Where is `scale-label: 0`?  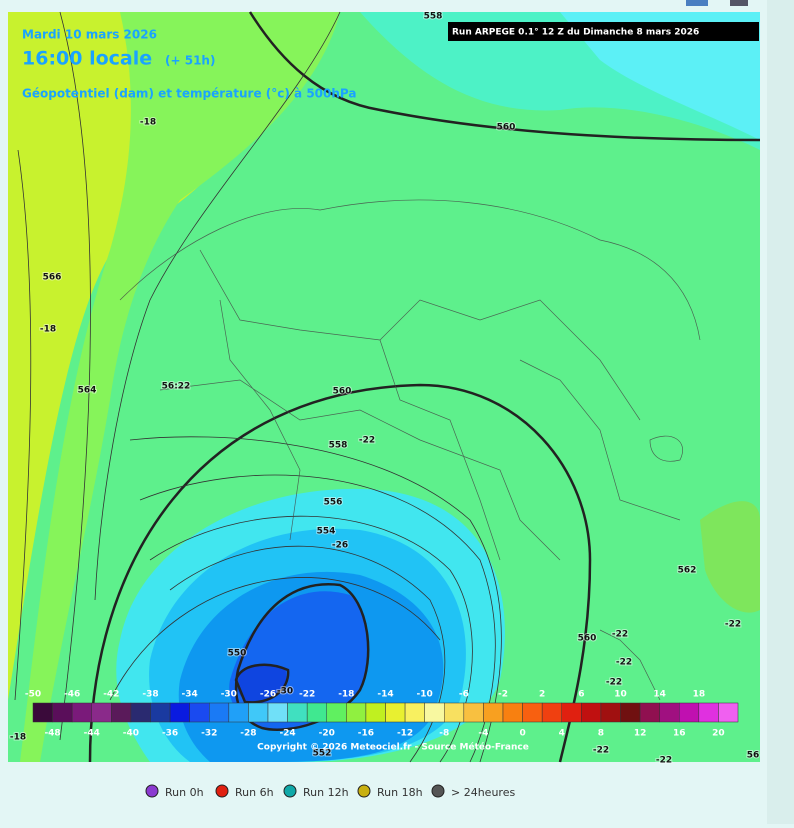 scale-label: 0 is located at coordinates (522, 734).